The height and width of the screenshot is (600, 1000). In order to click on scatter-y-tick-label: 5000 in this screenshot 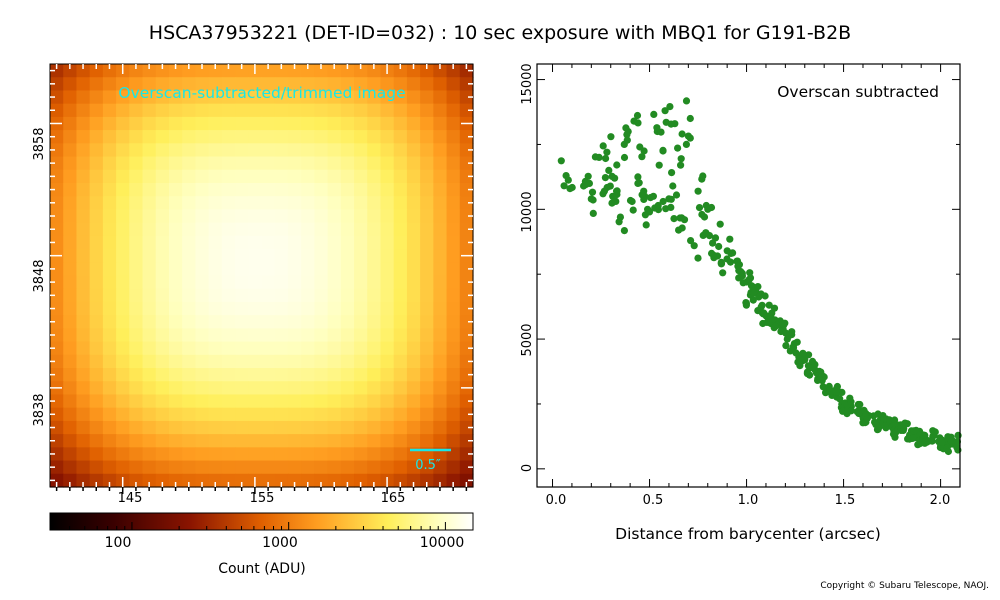, I will do `click(527, 339)`.